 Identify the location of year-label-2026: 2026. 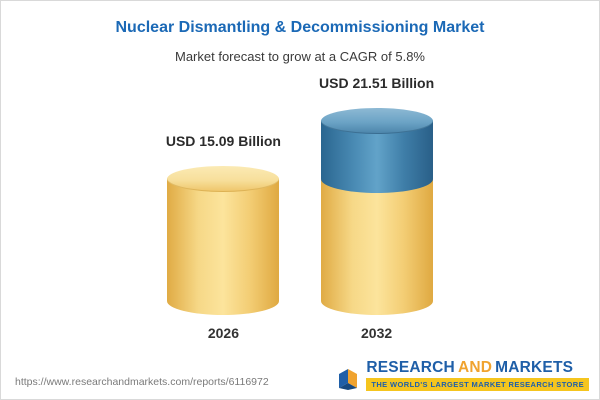
(223, 333).